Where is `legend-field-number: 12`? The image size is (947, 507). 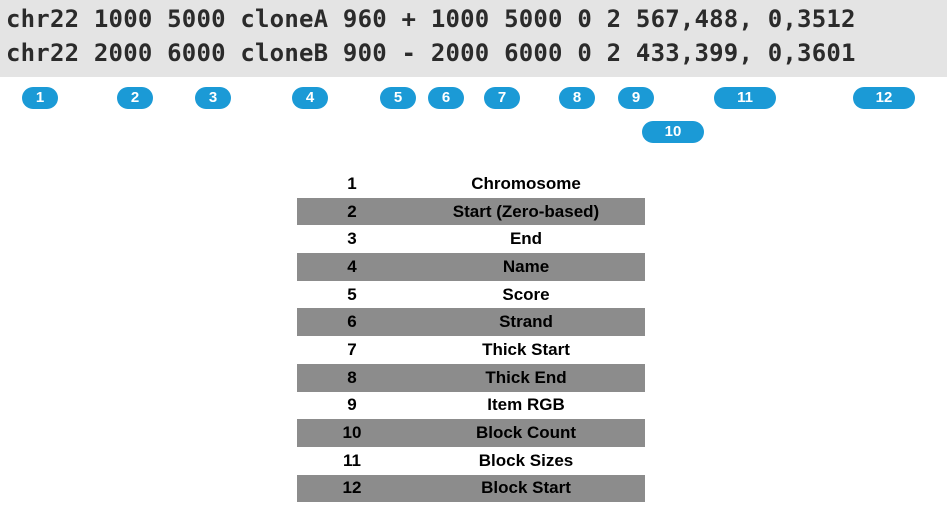 legend-field-number: 12 is located at coordinates (352, 488).